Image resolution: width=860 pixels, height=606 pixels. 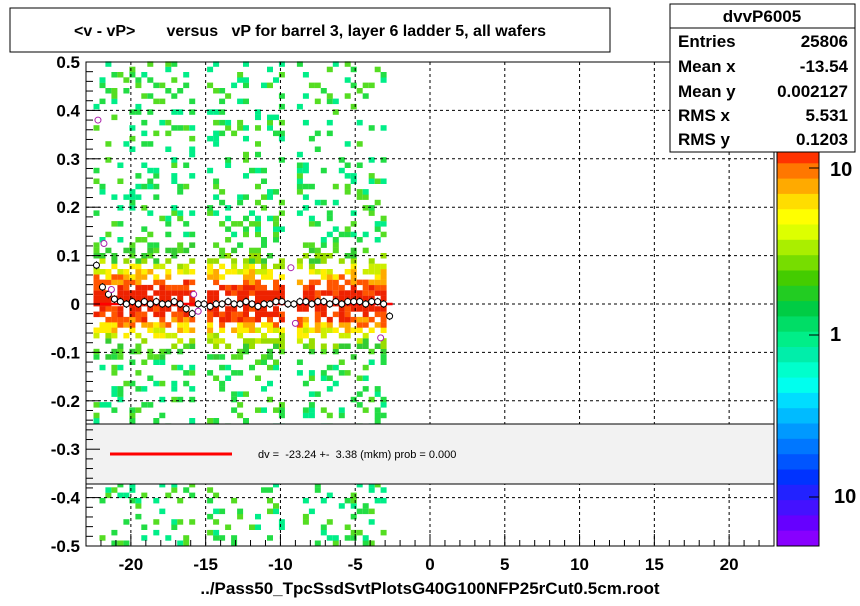 What do you see at coordinates (707, 41) in the screenshot?
I see `stats-label-entries: Entries` at bounding box center [707, 41].